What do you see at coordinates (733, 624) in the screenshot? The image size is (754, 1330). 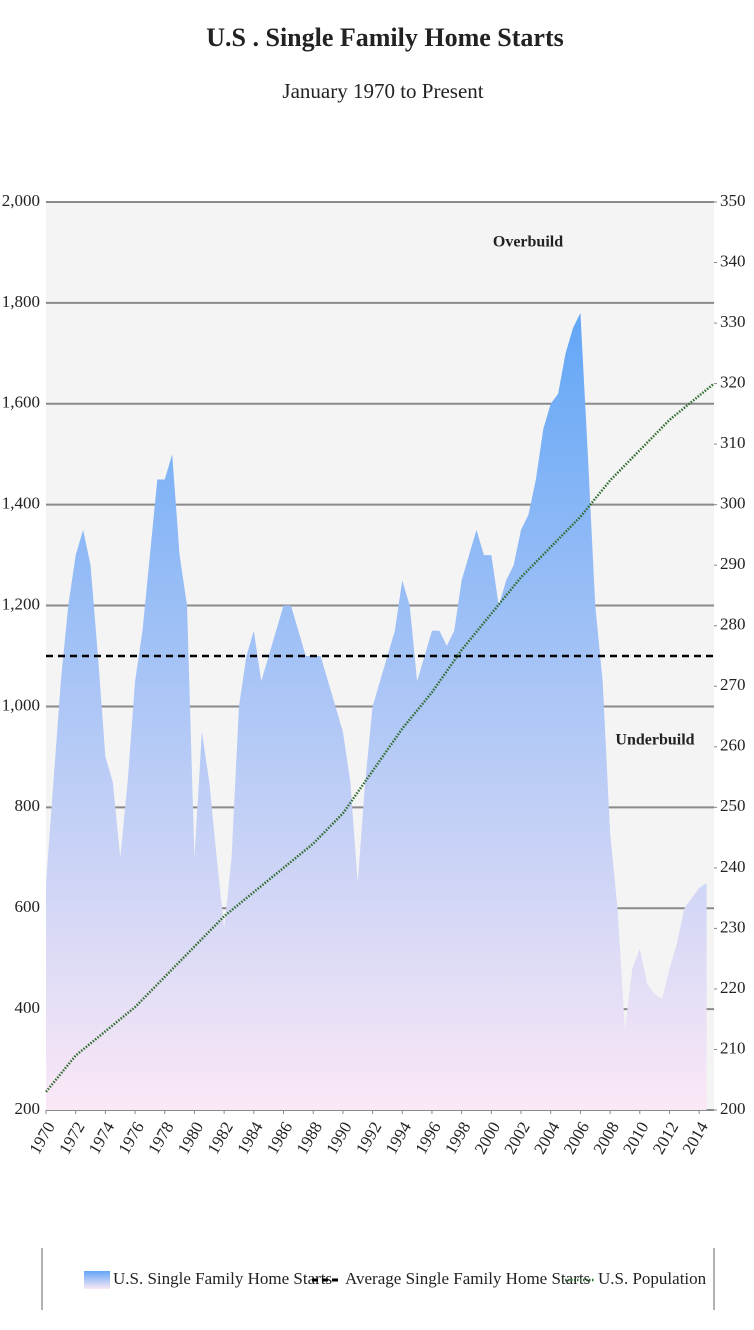 I see `y2-tick-label: 280` at bounding box center [733, 624].